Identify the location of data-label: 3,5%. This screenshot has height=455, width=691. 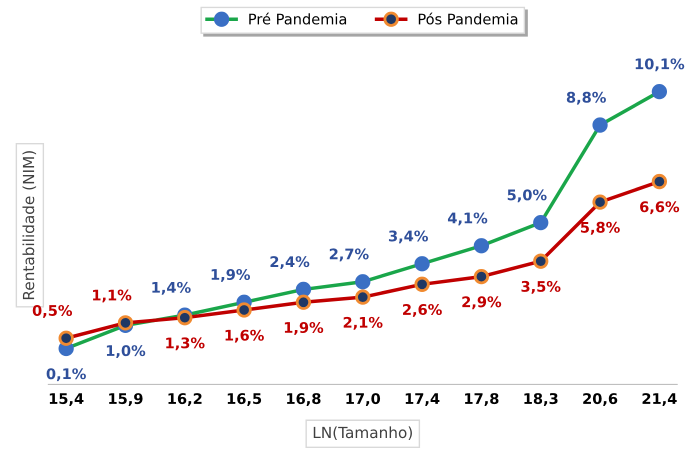
(540, 287).